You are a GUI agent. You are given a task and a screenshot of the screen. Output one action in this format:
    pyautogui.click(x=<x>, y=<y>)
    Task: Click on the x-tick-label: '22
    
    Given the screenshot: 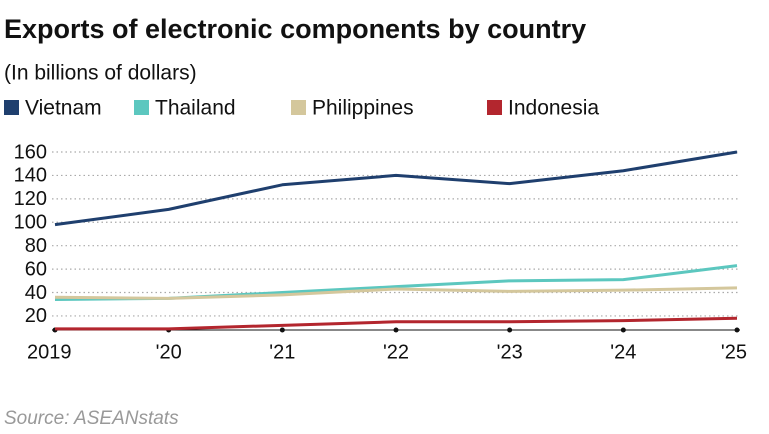 What is the action you would take?
    pyautogui.click(x=396, y=352)
    